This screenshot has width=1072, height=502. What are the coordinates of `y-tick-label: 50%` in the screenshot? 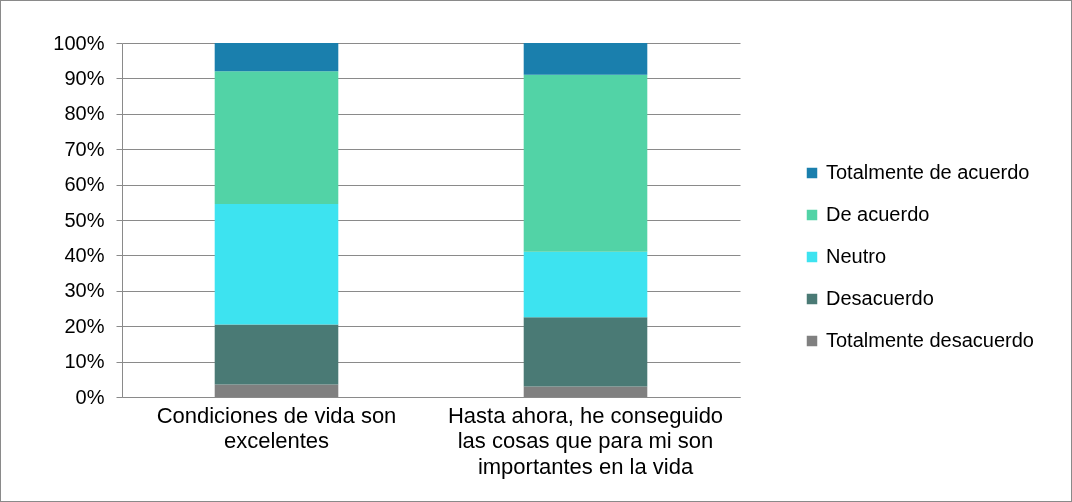 It's located at (84, 219).